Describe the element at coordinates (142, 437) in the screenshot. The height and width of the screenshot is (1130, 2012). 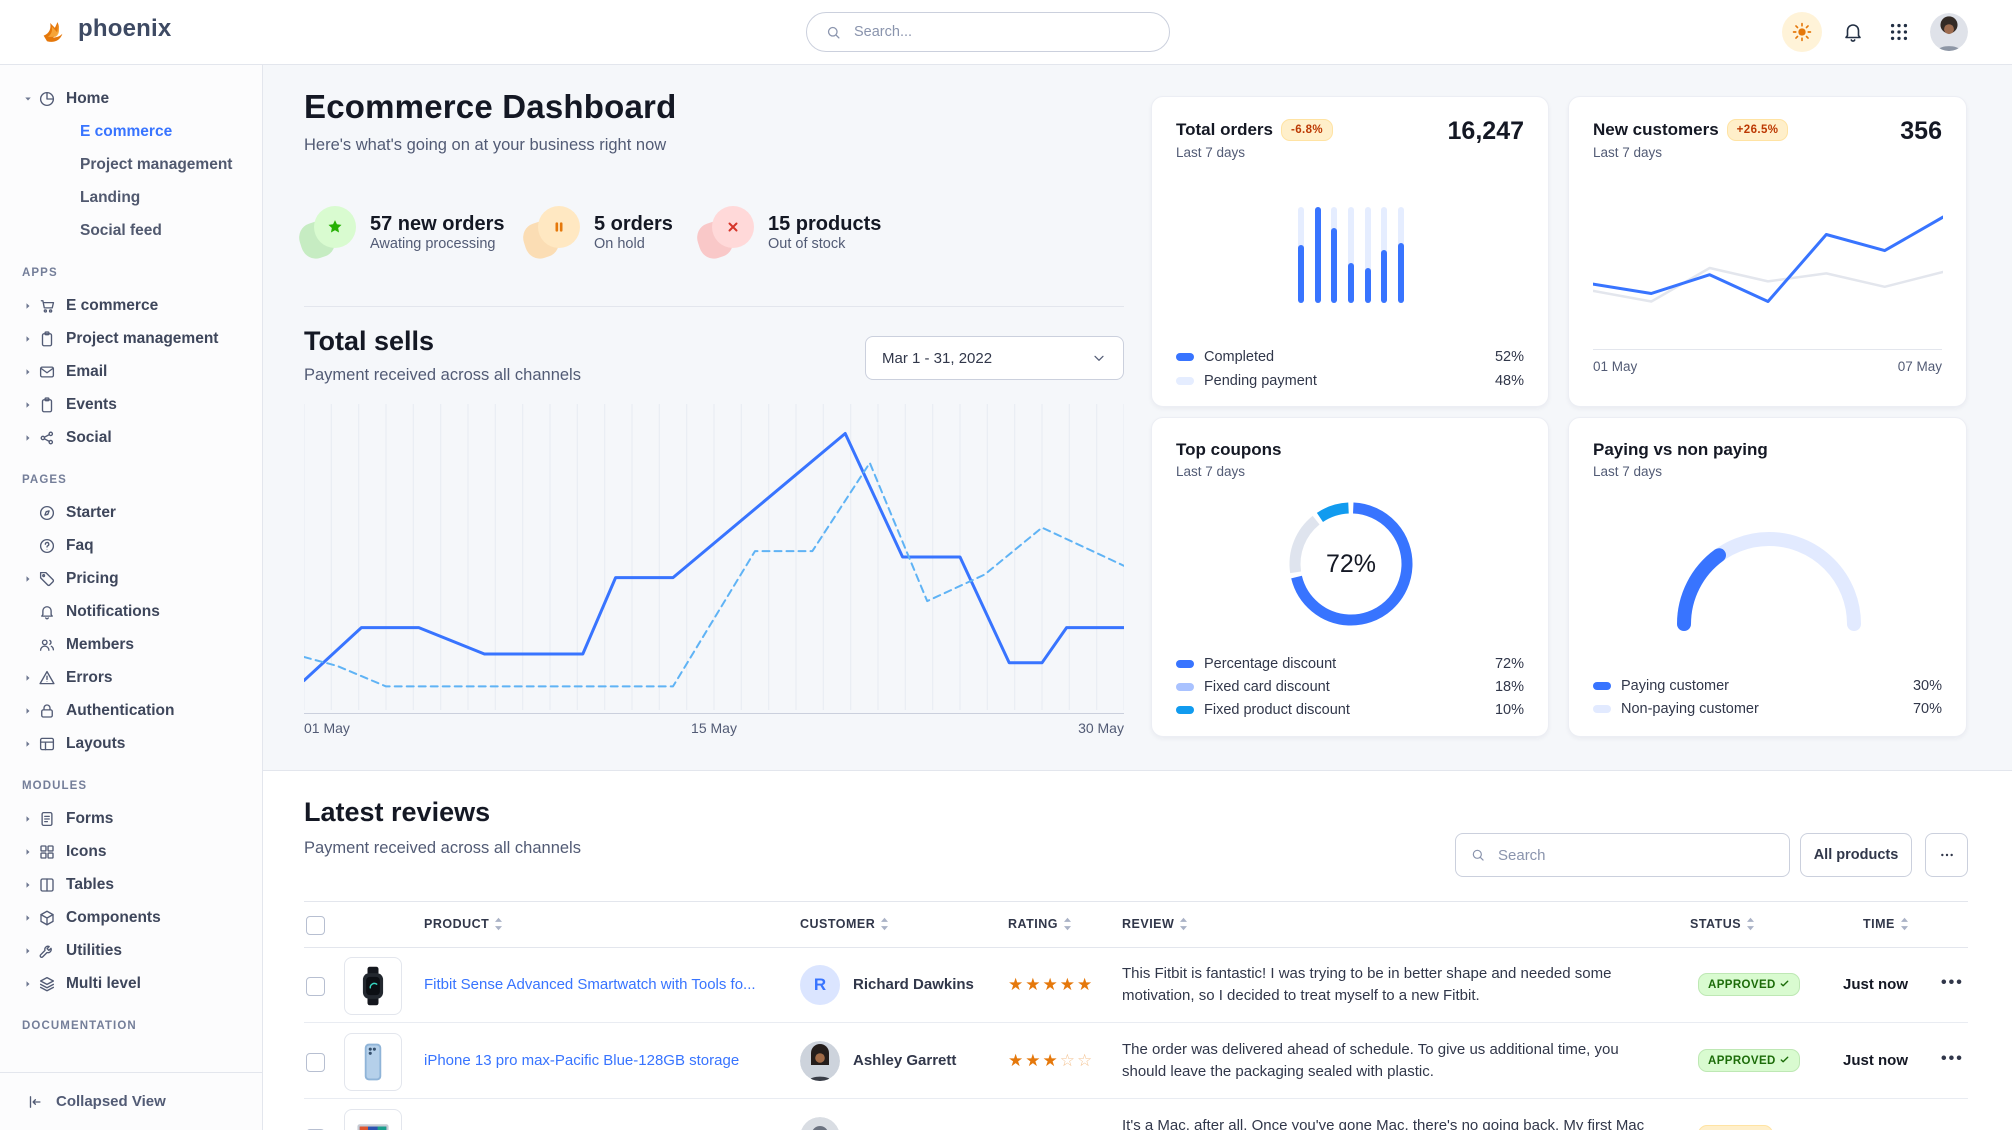
I see `sidebar-item-social: Social` at that location.